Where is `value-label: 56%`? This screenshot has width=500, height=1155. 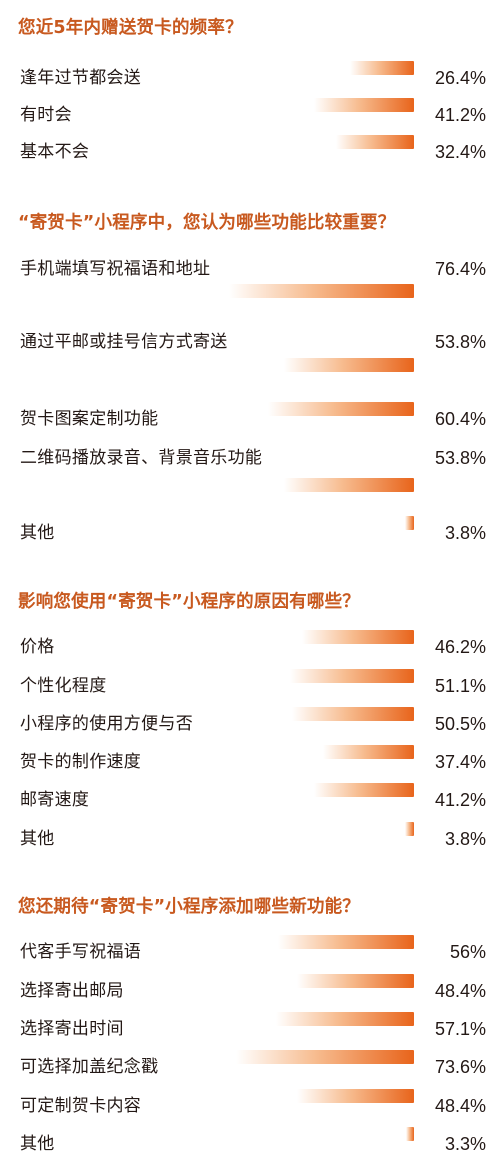
value-label: 56% is located at coordinates (467, 952).